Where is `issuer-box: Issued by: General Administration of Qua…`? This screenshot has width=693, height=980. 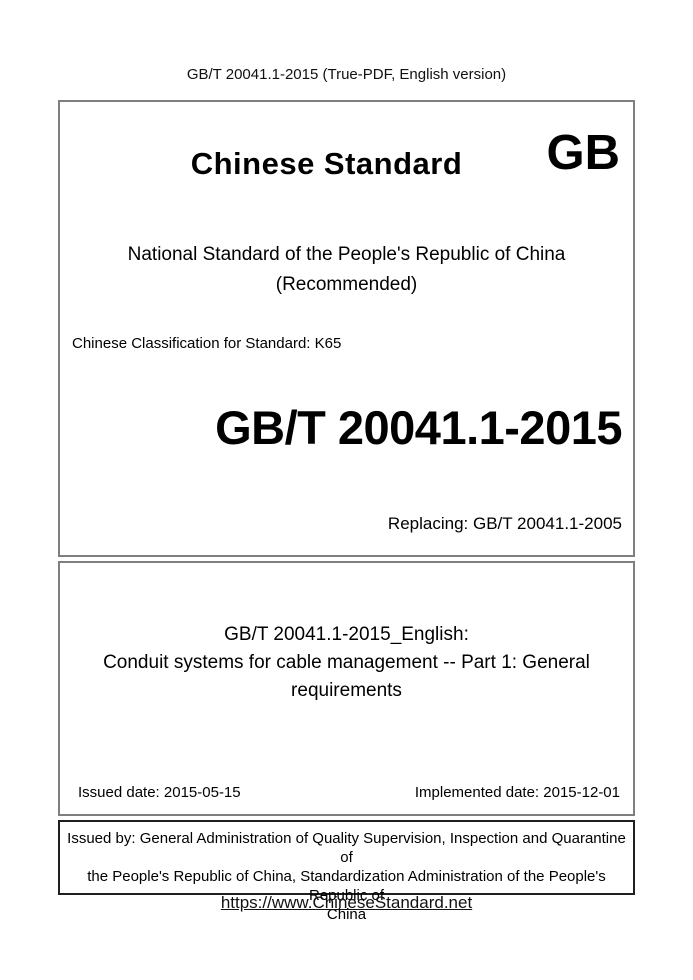
issuer-box: Issued by: General Administration of Qua… is located at coordinates (346, 871).